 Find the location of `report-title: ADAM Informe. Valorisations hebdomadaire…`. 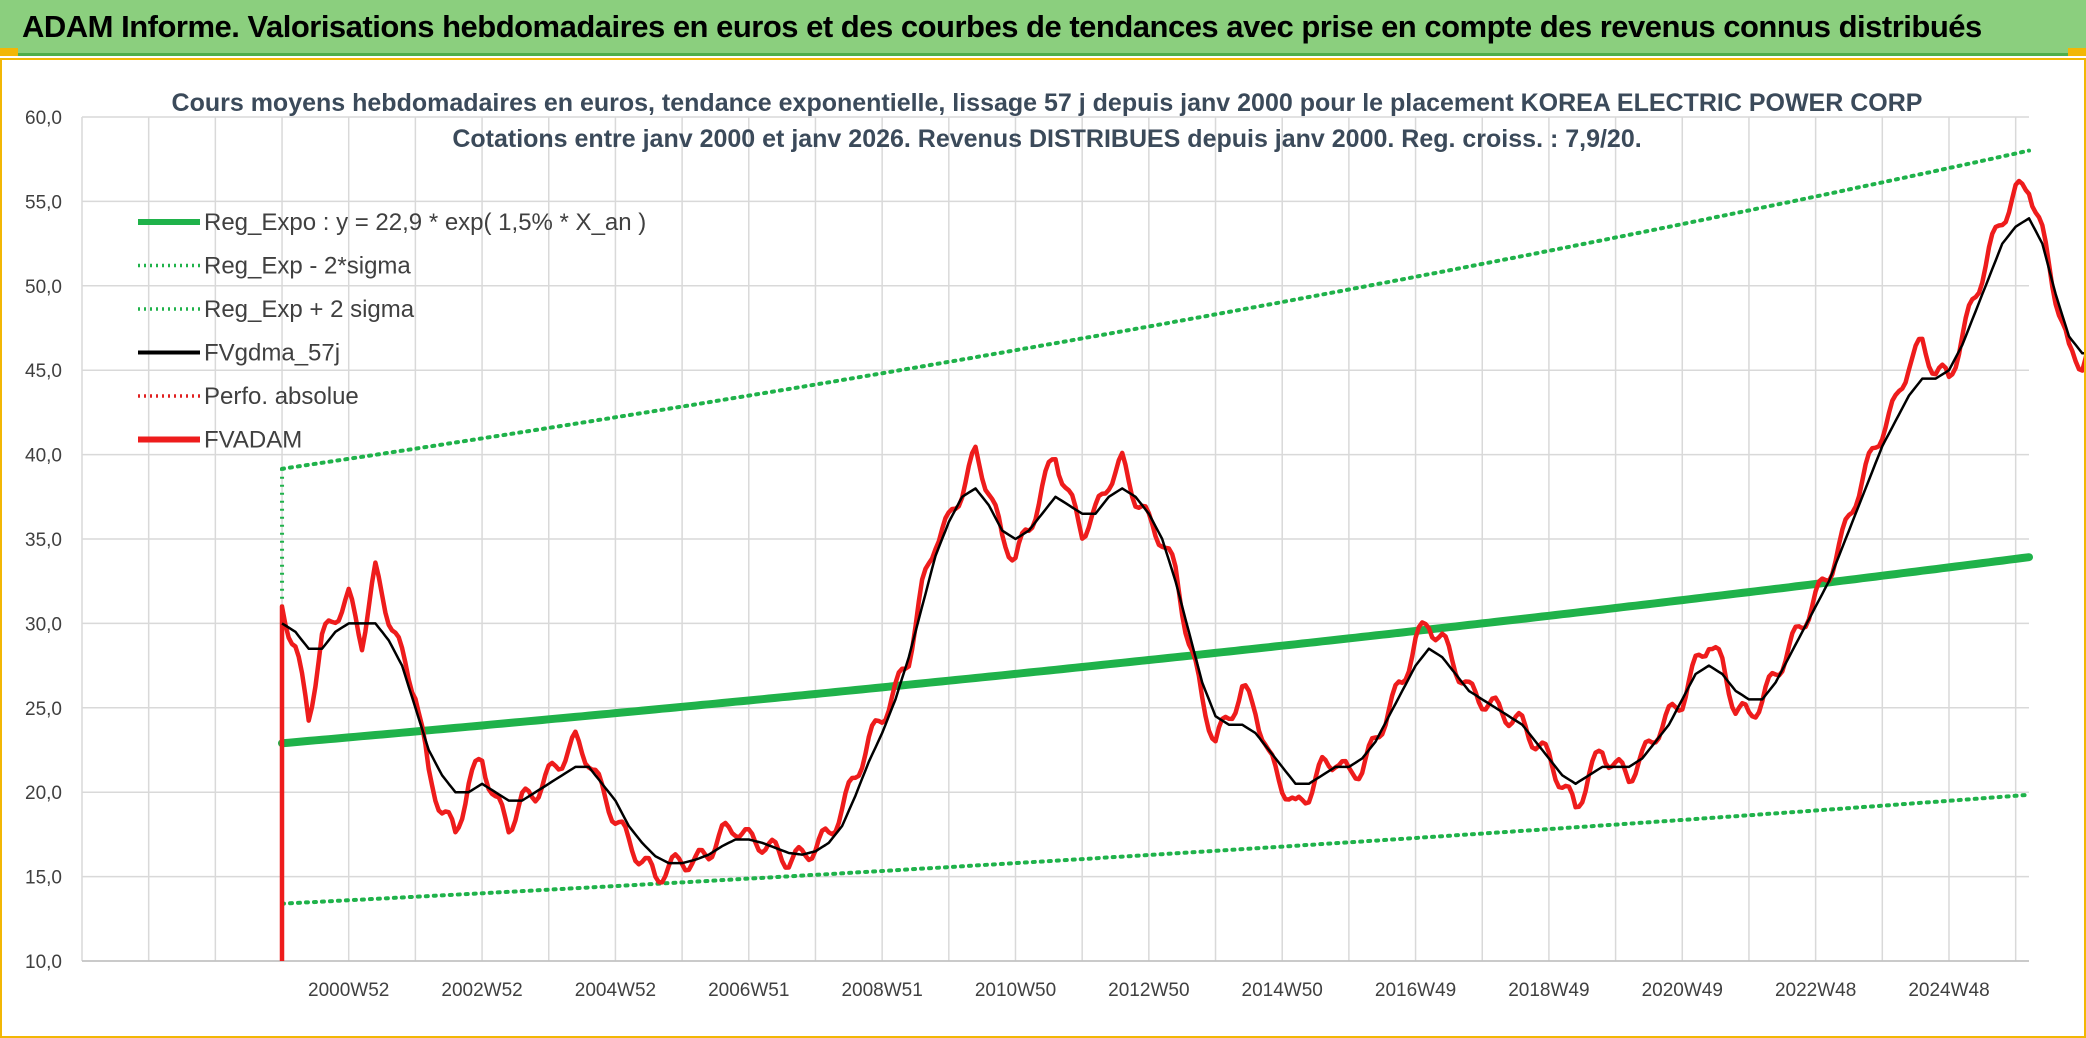

report-title: ADAM Informe. Valorisations hebdomadaire… is located at coordinates (1002, 26).